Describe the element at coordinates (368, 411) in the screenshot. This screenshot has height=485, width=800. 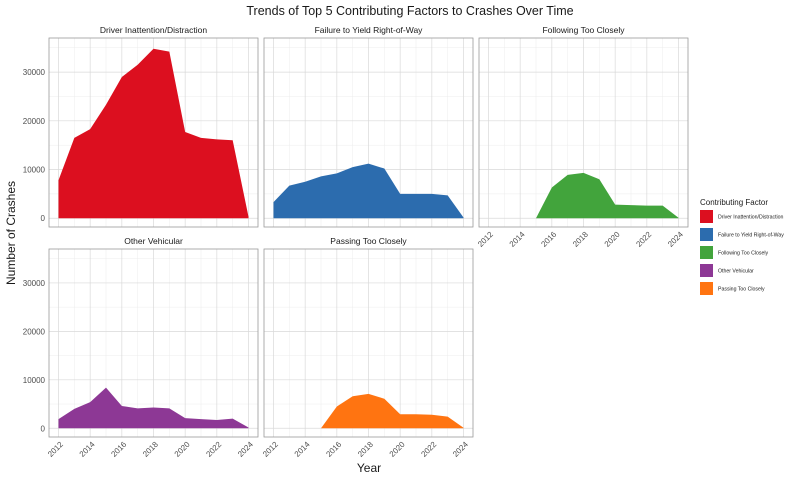
I see `area-passing-too-closely` at that location.